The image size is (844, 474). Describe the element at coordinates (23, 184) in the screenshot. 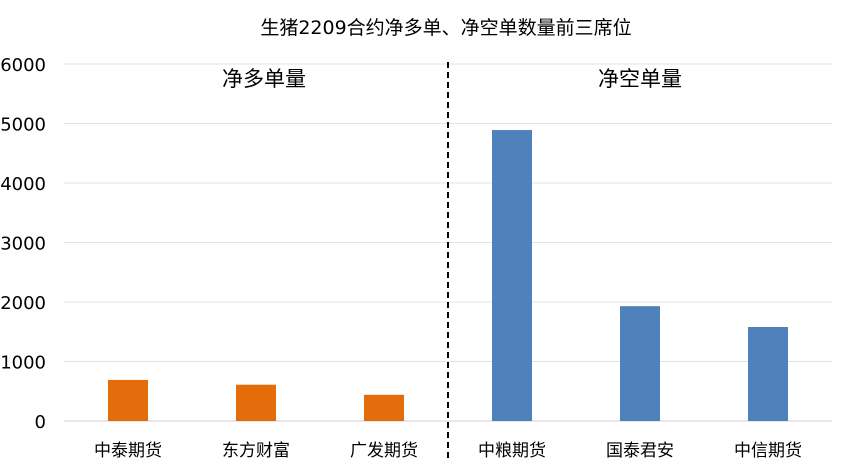

I see `y-tick-label: 4000` at that location.